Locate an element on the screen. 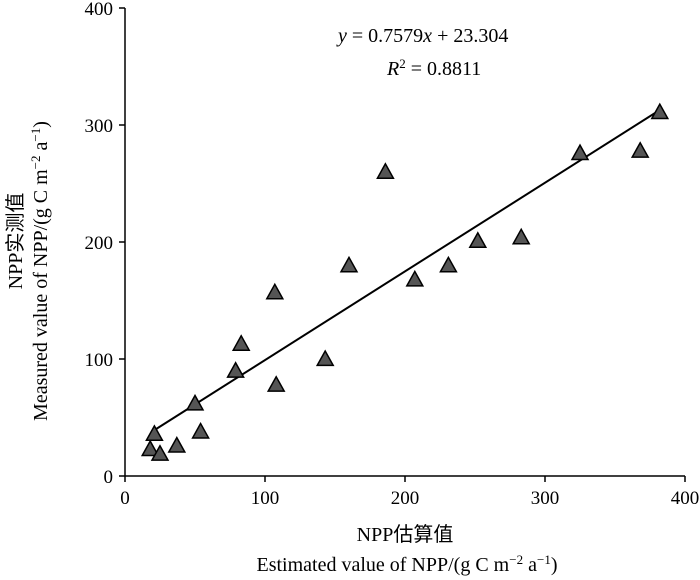 This screenshot has height=580, width=700. y-tick-label: 300 is located at coordinates (99, 126).